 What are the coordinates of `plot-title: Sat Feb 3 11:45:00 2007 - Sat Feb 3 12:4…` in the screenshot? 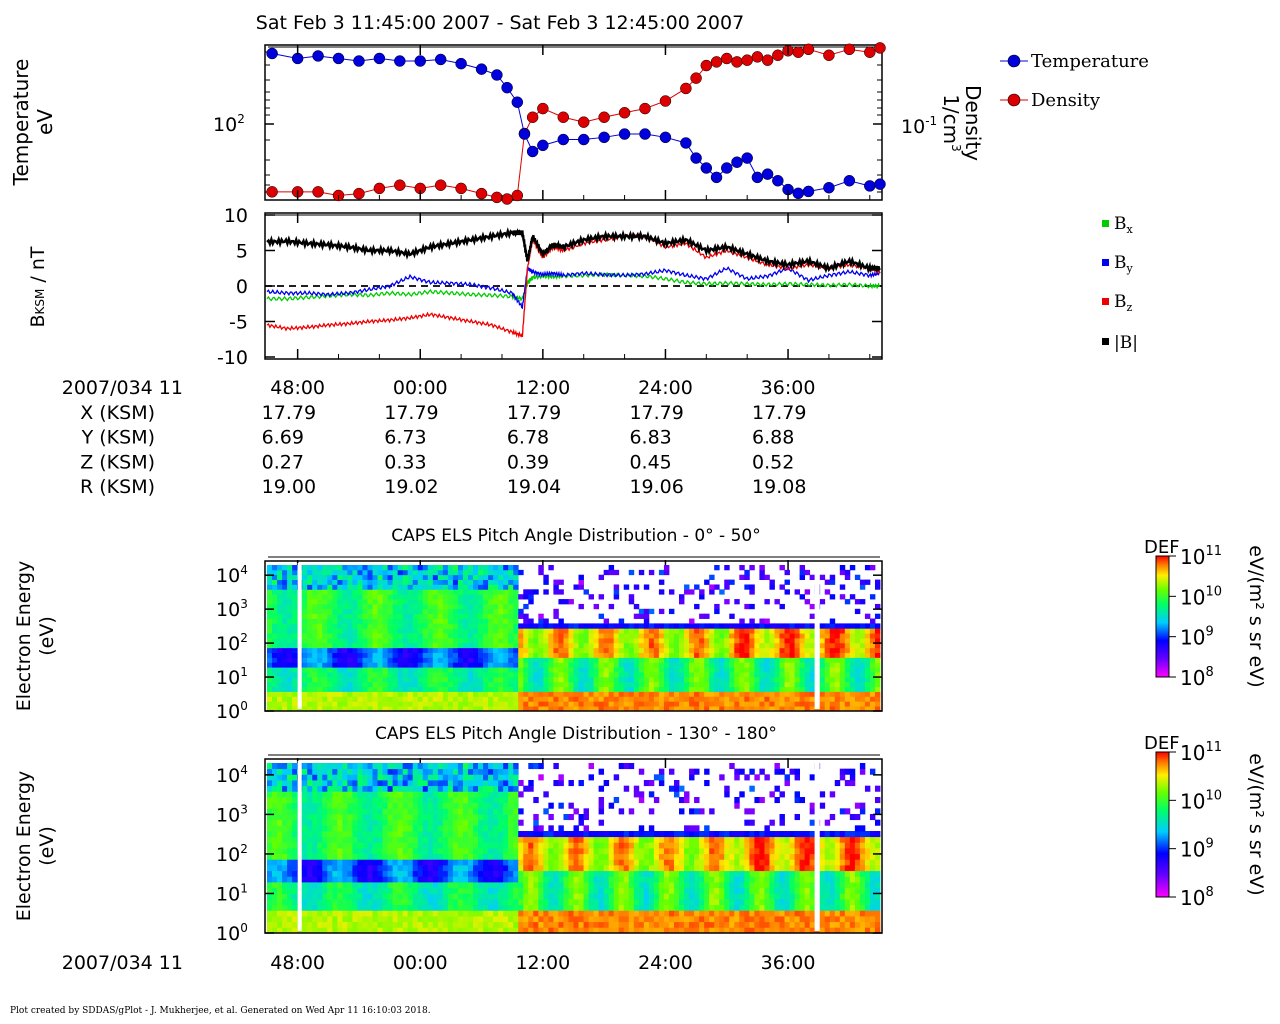 It's located at (500, 23).